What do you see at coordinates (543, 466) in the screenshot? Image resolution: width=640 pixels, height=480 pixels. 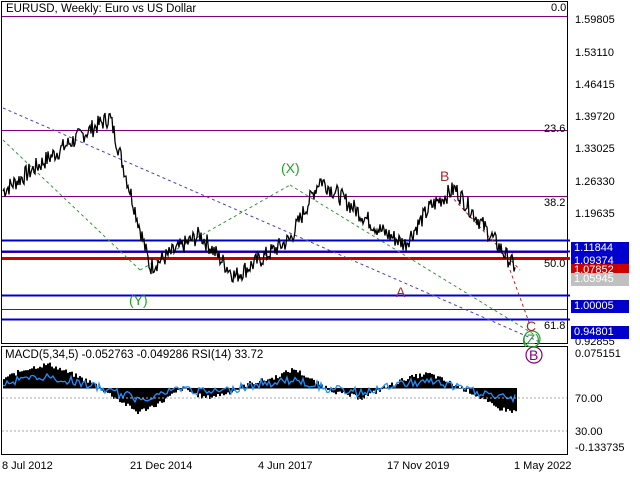 I see `time-tick: 1 May 2022` at bounding box center [543, 466].